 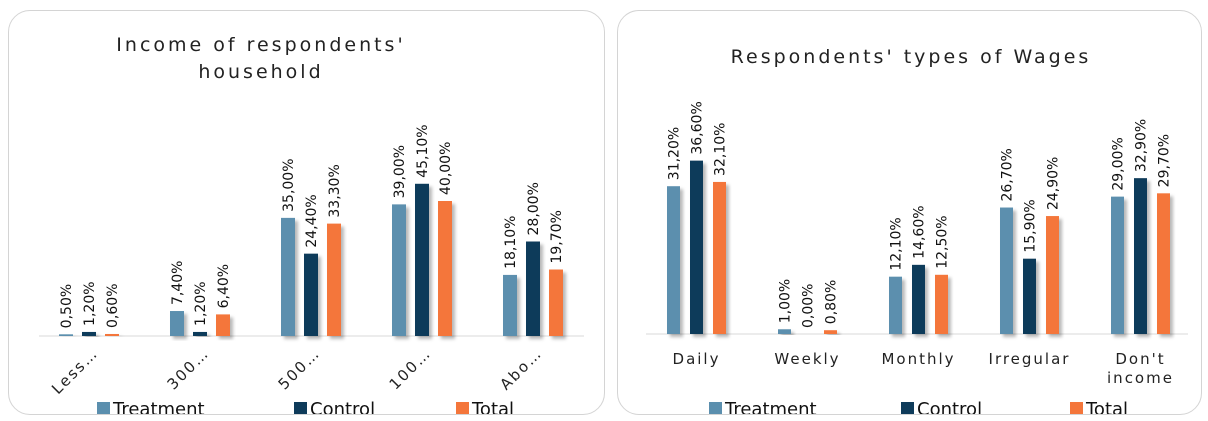 What do you see at coordinates (289, 184) in the screenshot?
I see `data-label-treatment-2: 35,00%` at bounding box center [289, 184].